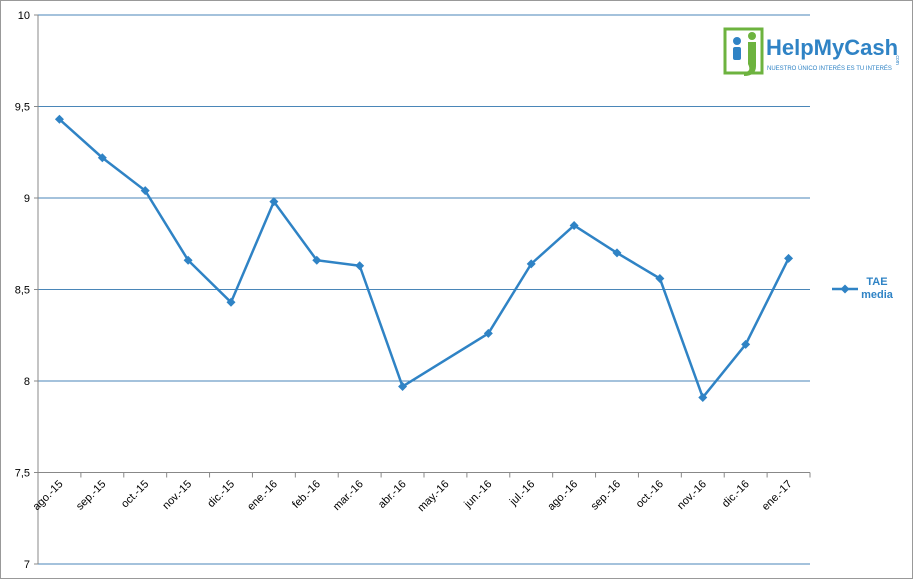  I want to click on logo-icon-body, so click(737, 53).